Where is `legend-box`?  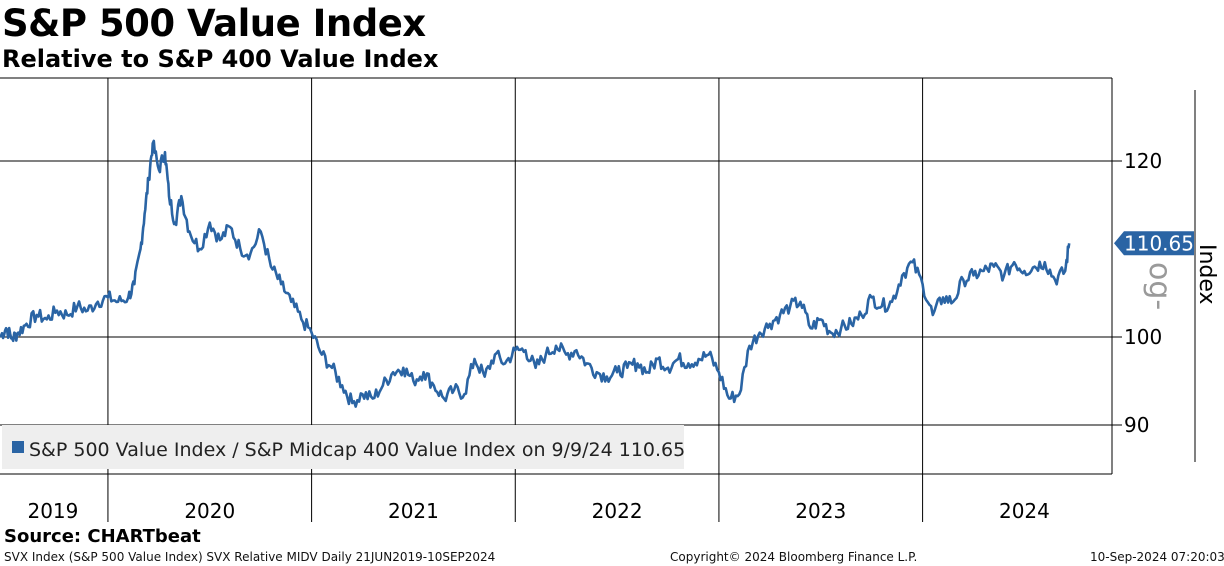
legend-box is located at coordinates (343, 447).